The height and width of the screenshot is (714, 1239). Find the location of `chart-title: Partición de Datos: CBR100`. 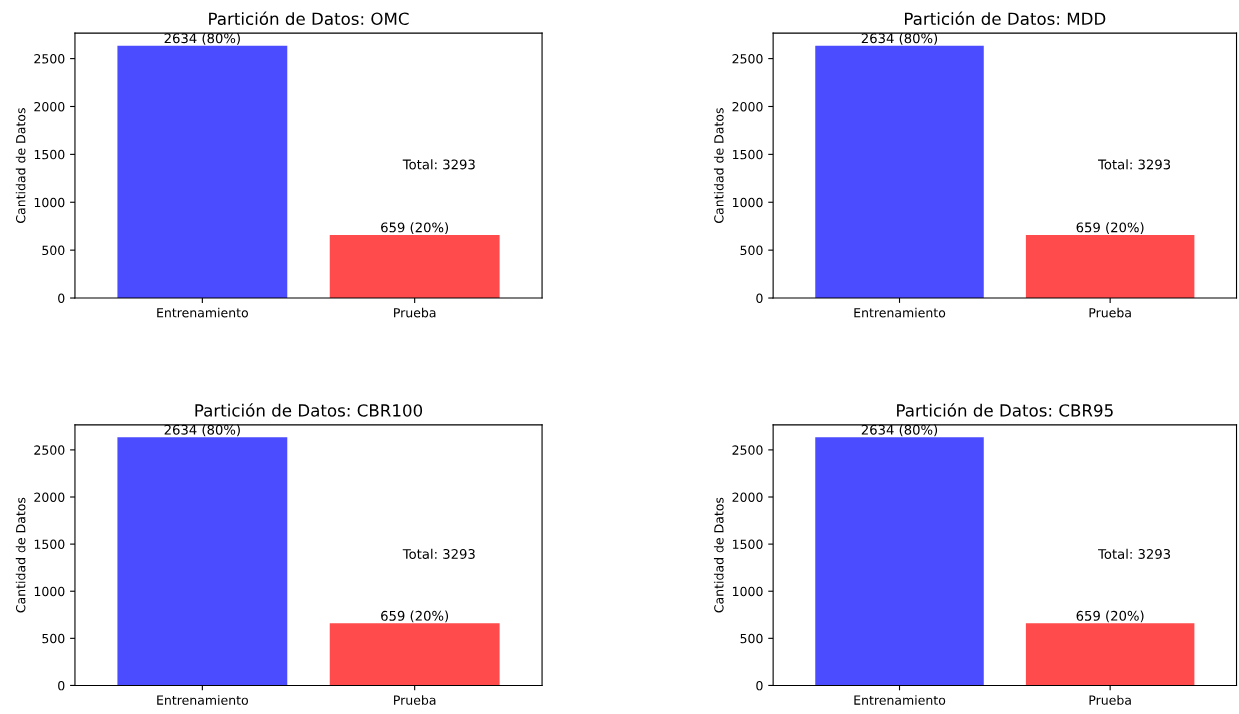

chart-title: Partición de Datos: CBR100 is located at coordinates (309, 410).